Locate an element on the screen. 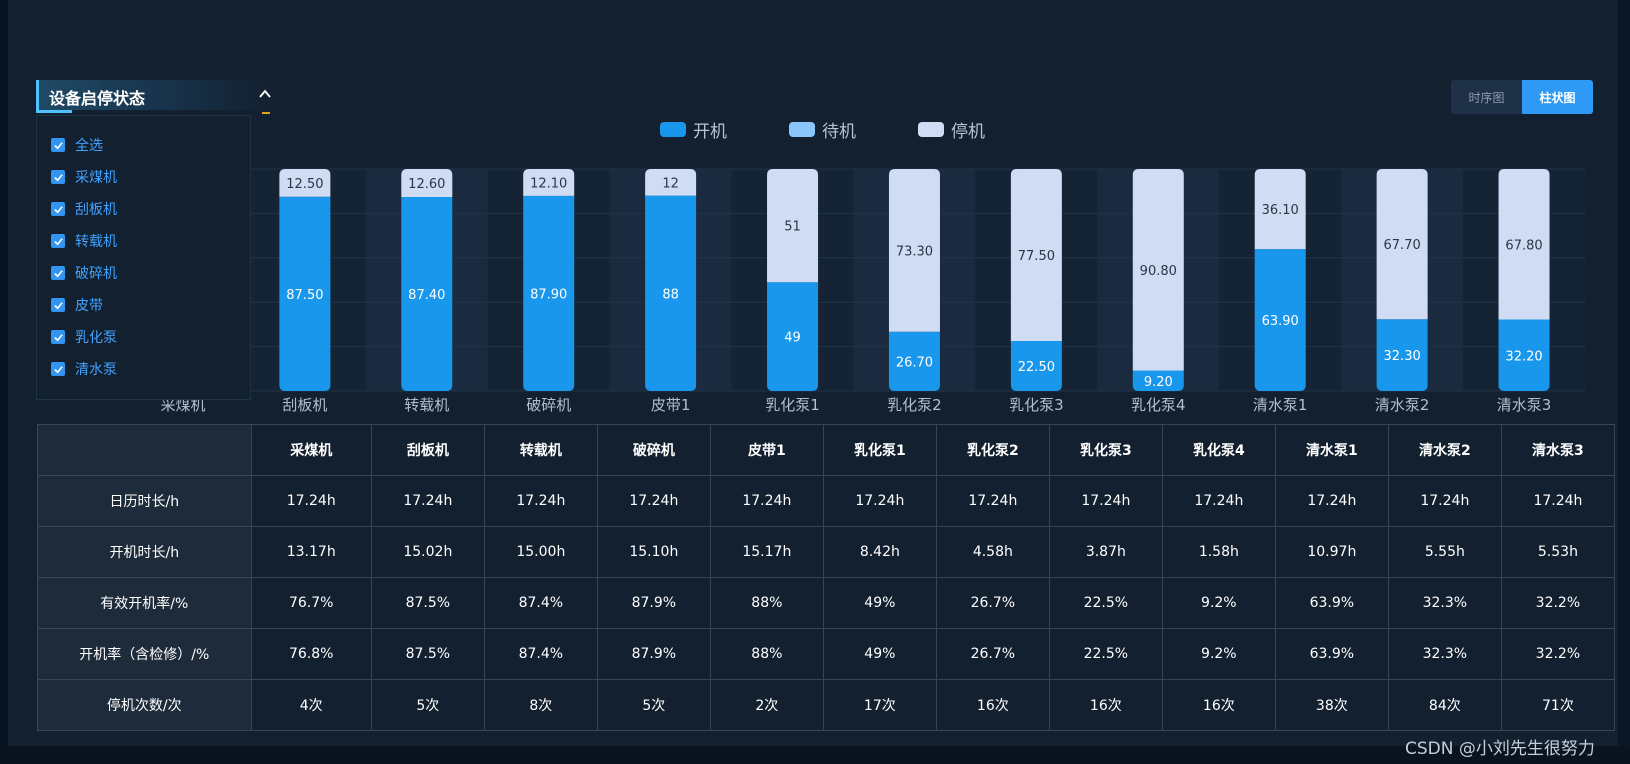 The width and height of the screenshot is (1630, 764). filter-item-label: 皮带 is located at coordinates (89, 306).